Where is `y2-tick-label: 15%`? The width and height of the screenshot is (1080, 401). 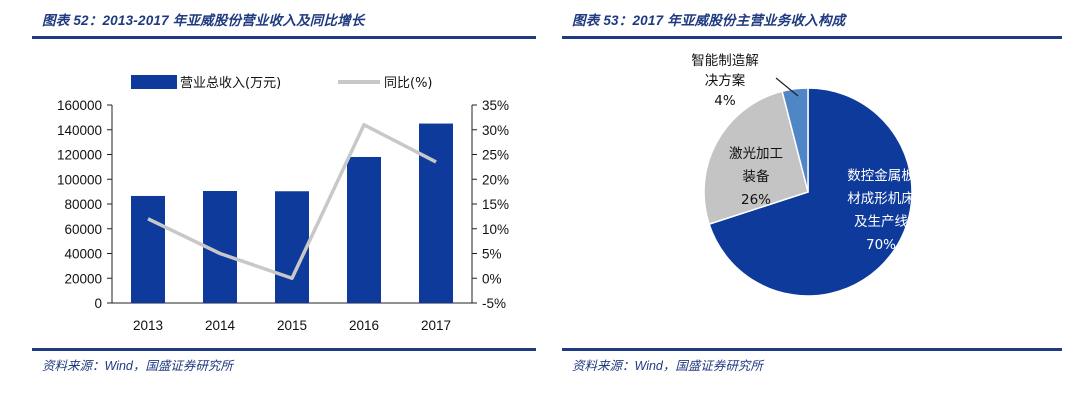 y2-tick-label: 15% is located at coordinates (495, 204).